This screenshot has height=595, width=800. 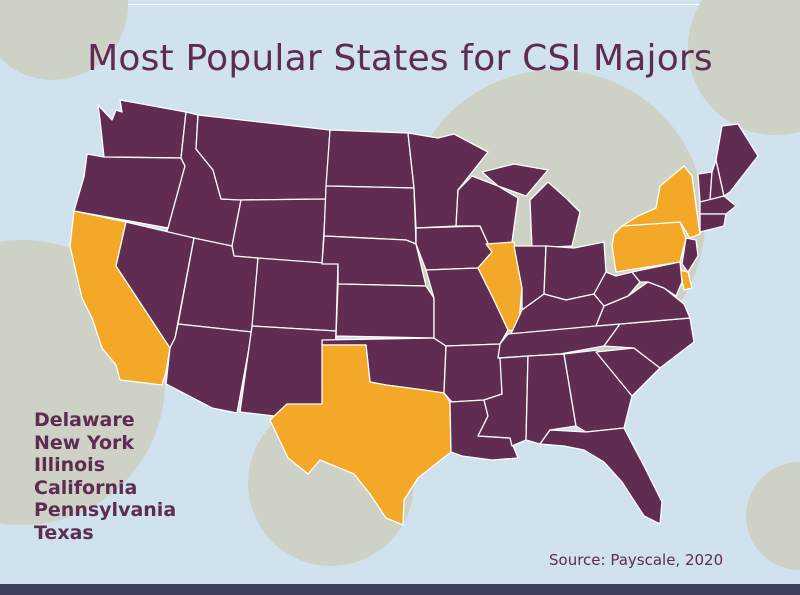 I want to click on map-title: Most Popular States for CSI Majors, so click(x=400, y=59).